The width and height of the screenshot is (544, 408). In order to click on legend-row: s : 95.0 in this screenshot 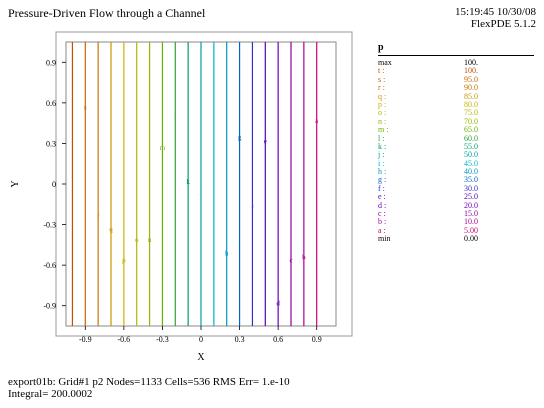, I will do `click(456, 79)`.